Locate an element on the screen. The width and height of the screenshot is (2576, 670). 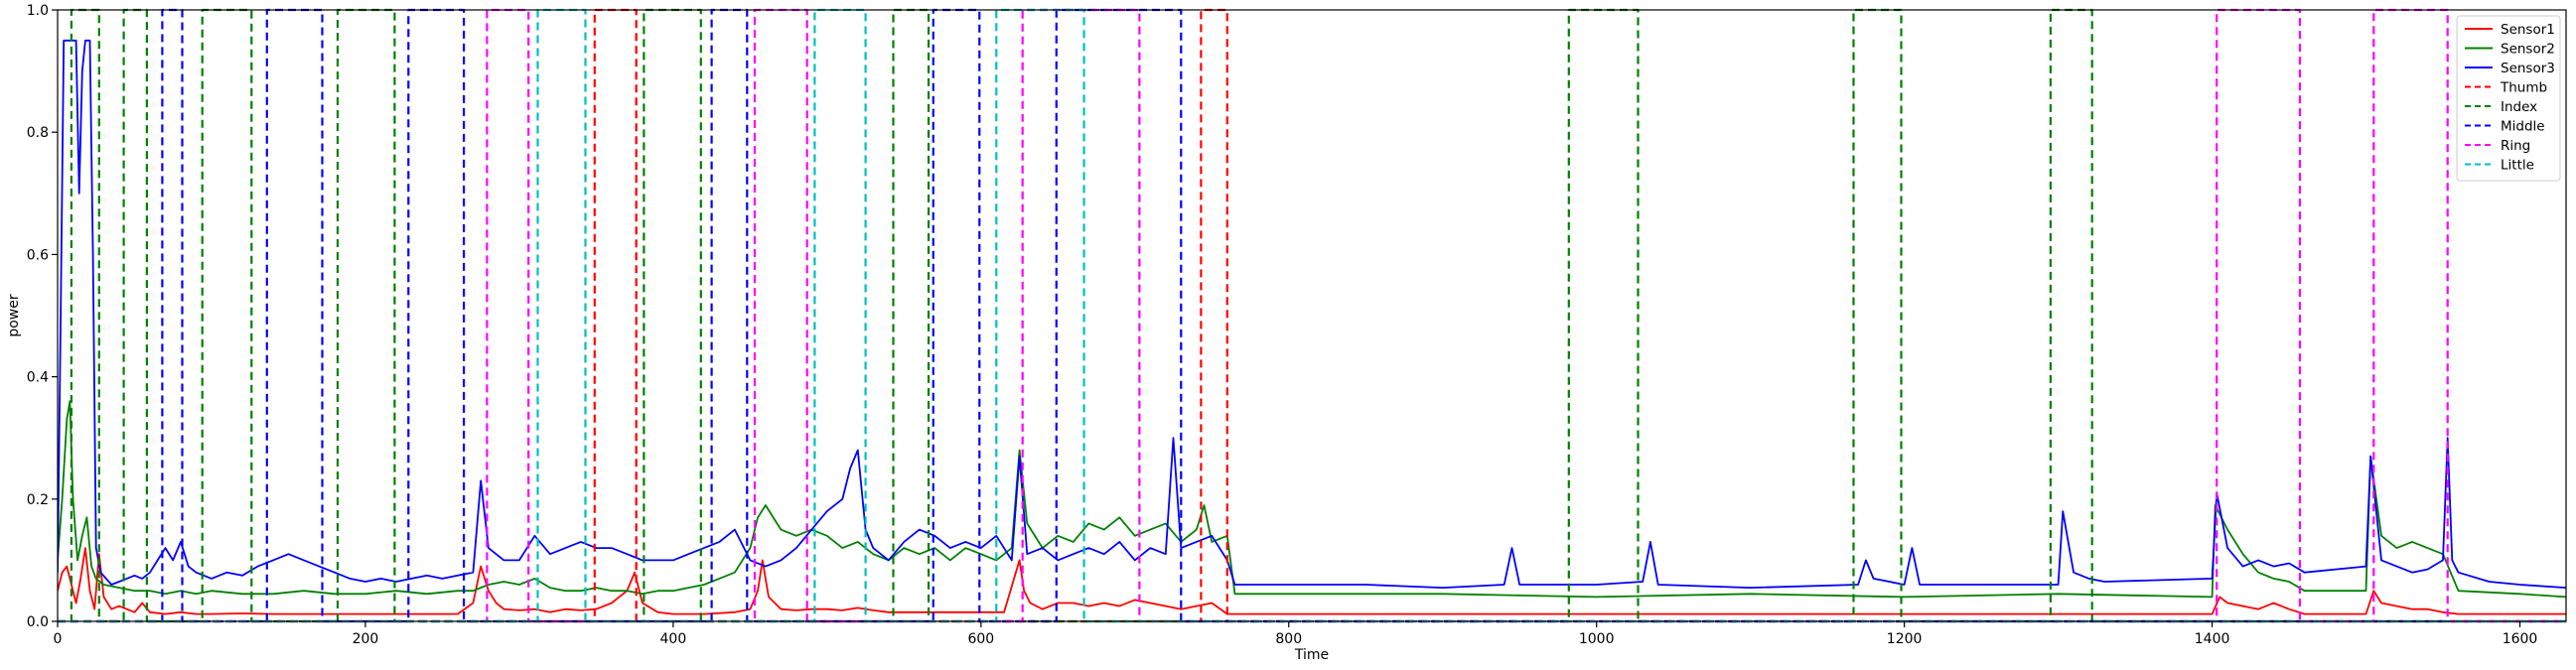
legend-box is located at coordinates (2509, 98).